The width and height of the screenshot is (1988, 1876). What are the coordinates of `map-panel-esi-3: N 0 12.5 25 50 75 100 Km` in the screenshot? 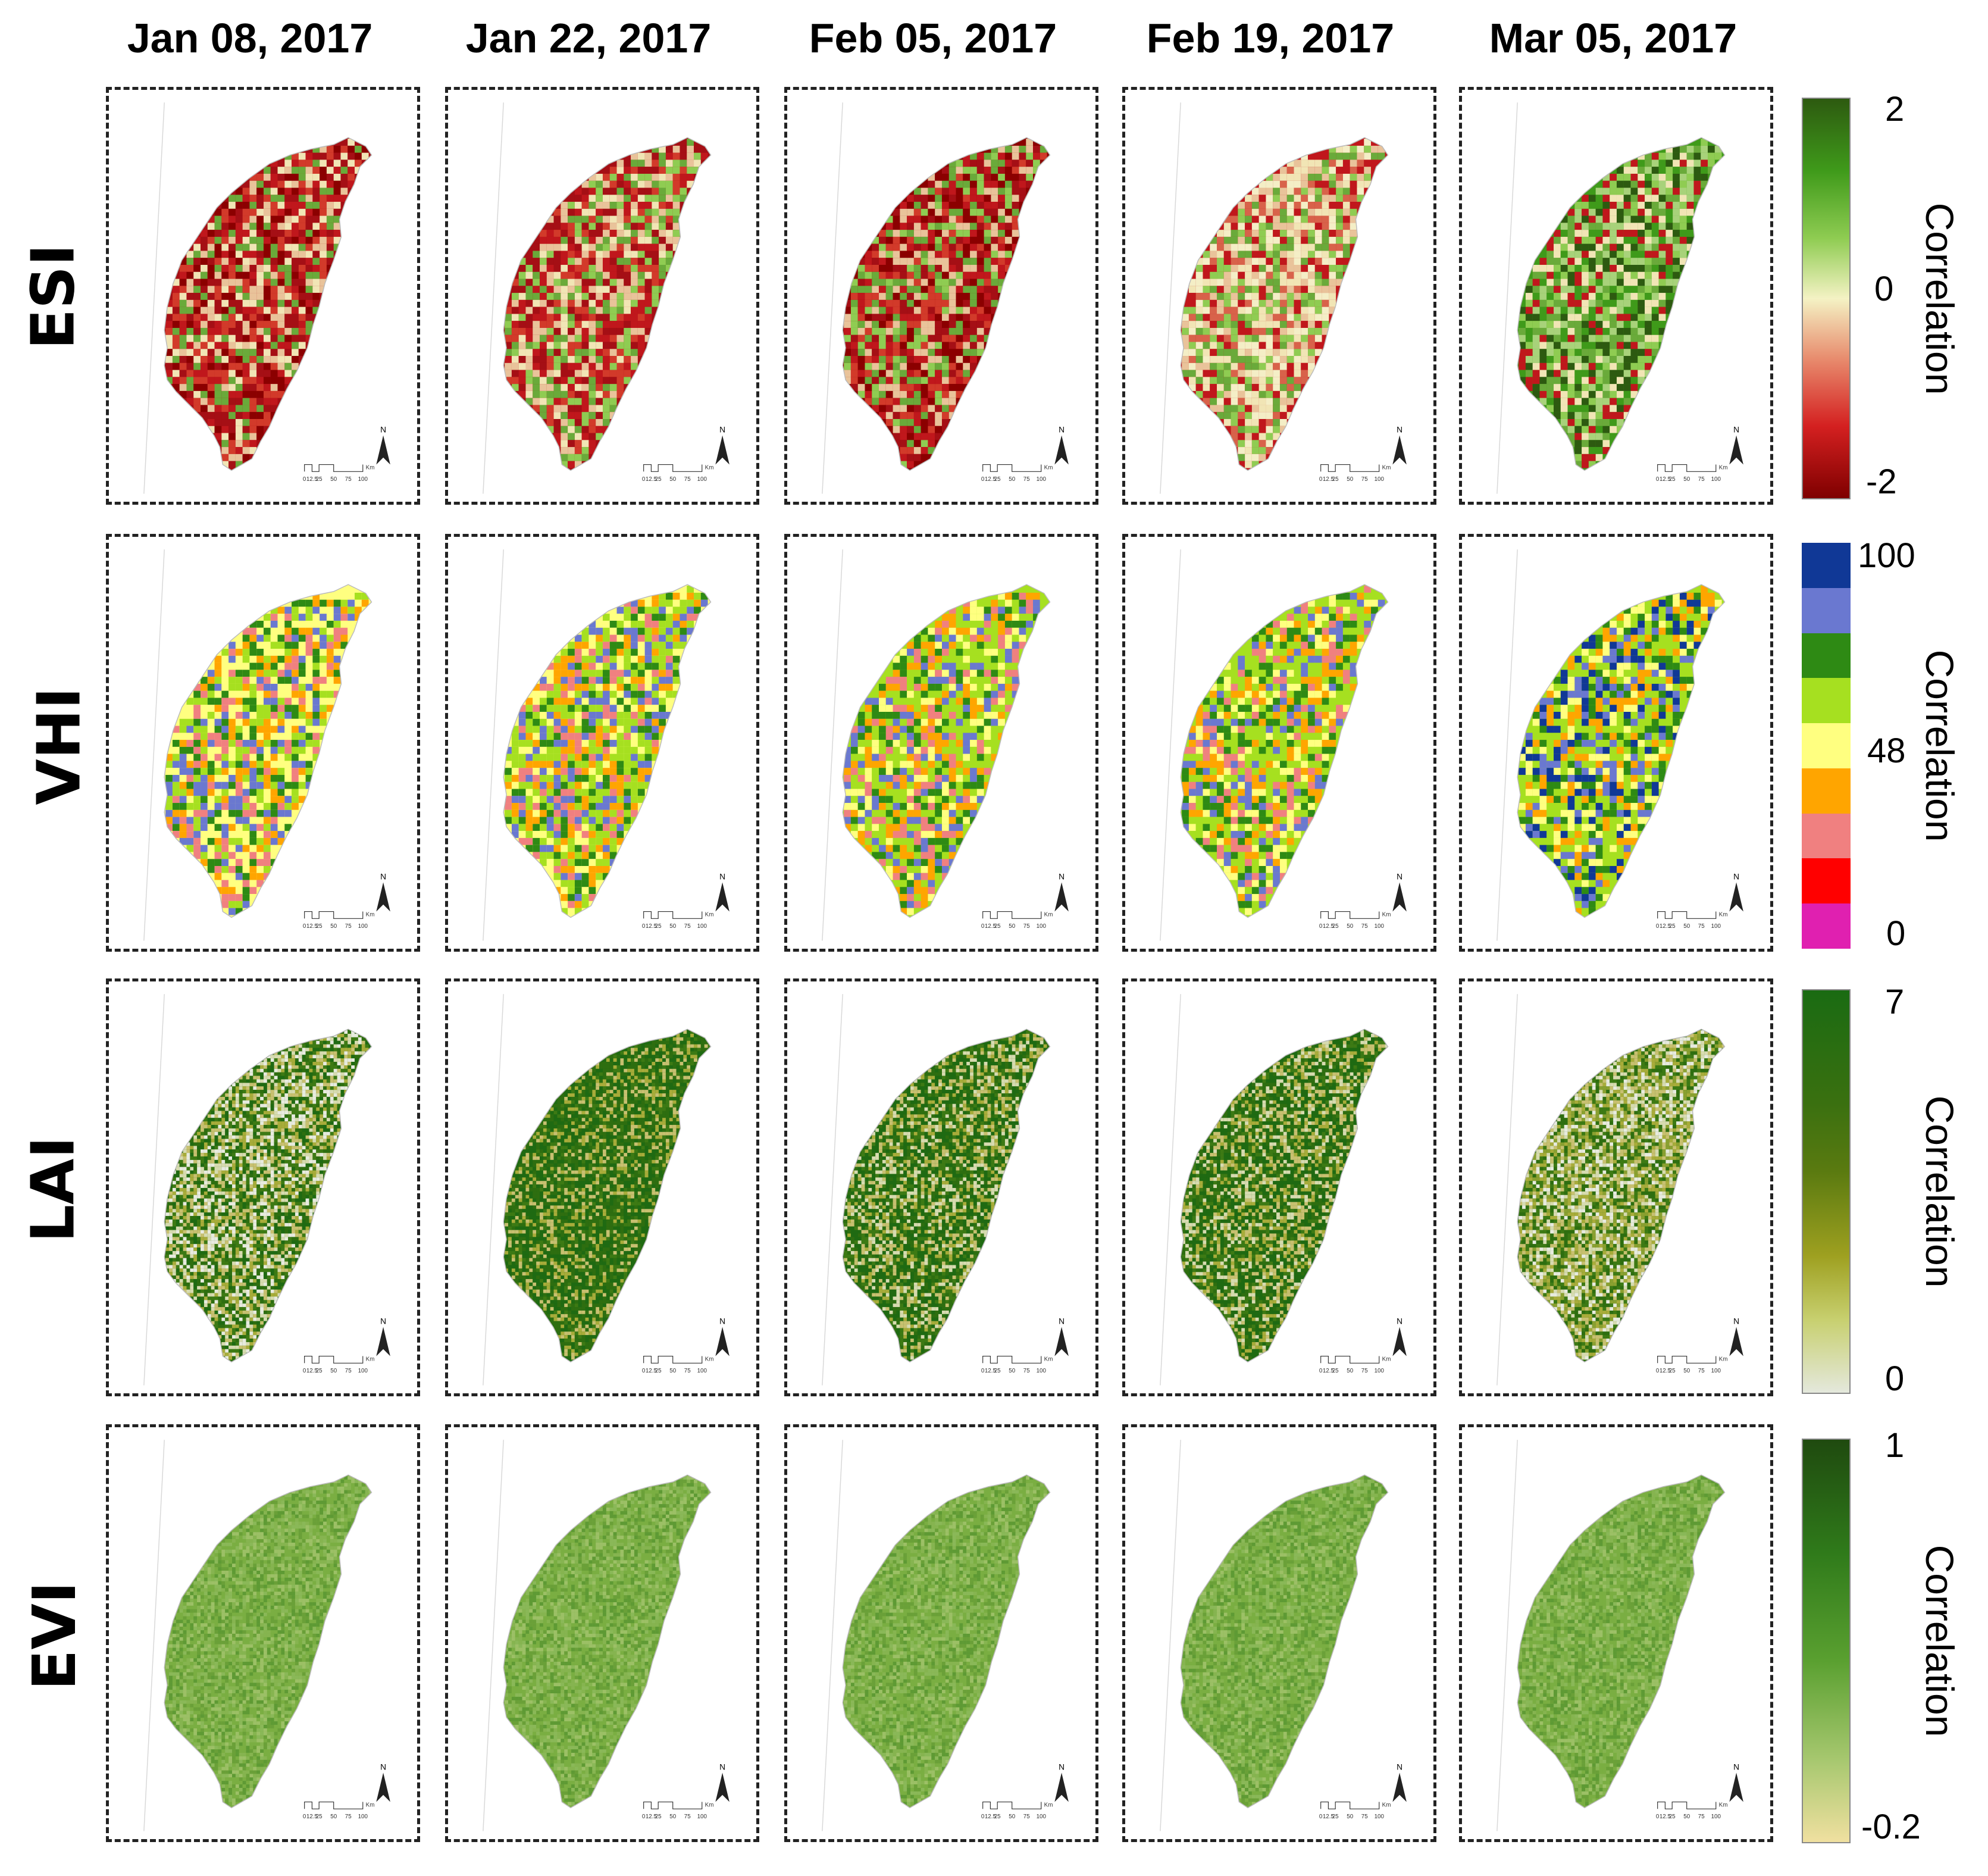 It's located at (941, 296).